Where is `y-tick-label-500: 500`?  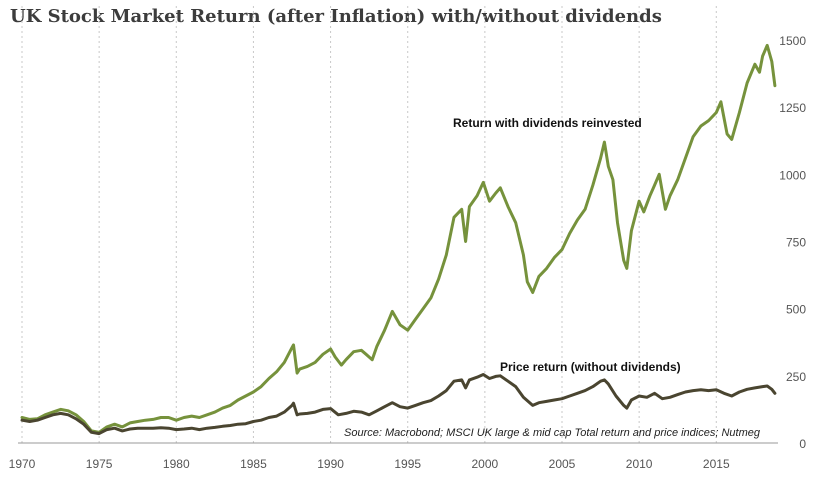 y-tick-label-500: 500 is located at coordinates (796, 310).